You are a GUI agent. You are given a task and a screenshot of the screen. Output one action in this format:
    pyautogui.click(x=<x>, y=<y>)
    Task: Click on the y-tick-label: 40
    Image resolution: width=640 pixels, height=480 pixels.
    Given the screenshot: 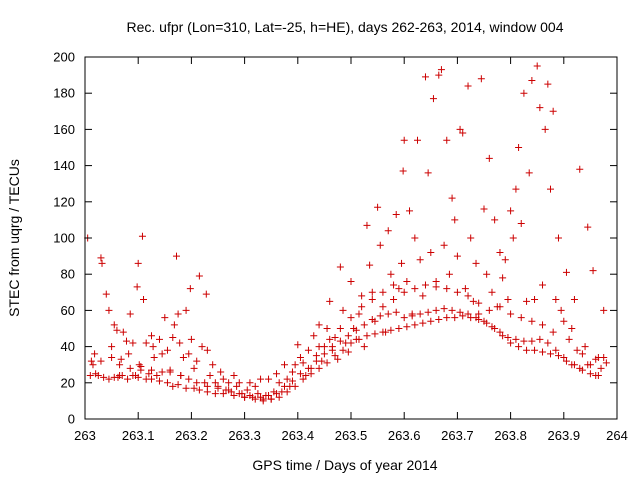 What is the action you would take?
    pyautogui.click(x=68, y=346)
    